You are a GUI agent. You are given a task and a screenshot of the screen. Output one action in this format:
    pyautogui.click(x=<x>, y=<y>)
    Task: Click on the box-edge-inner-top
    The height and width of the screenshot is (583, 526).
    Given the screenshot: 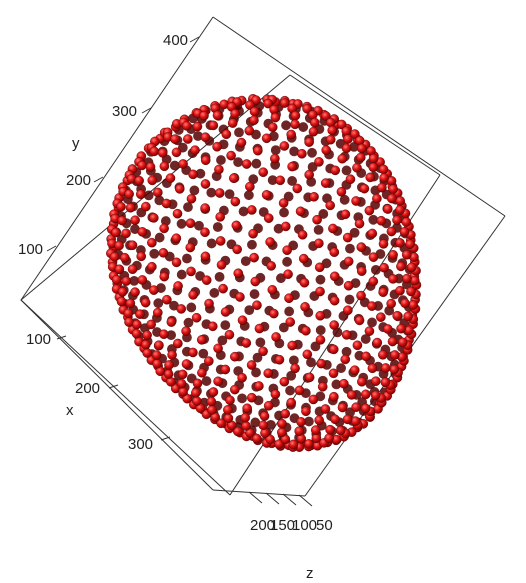 What is the action you would take?
    pyautogui.click(x=365, y=125)
    